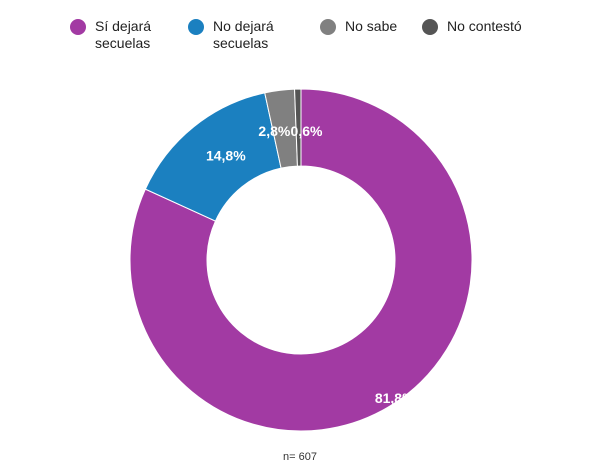  I want to click on slice-label-no-dejara-secuelas: 14,8%, so click(226, 156).